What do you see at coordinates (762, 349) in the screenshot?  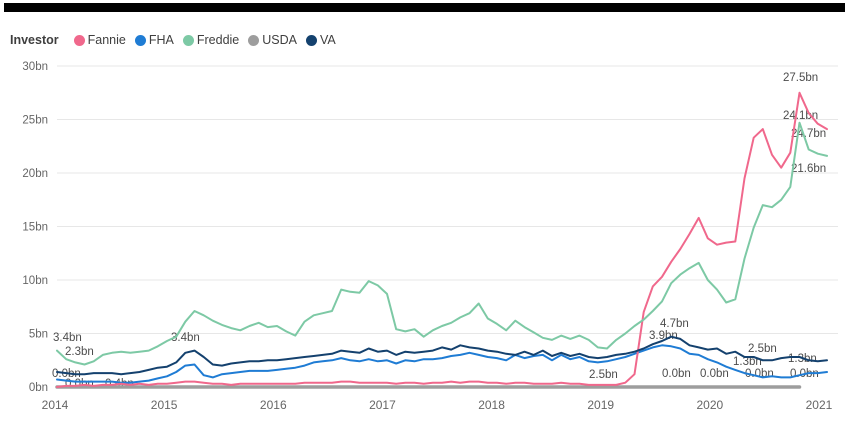 I see `annotation-9-2.5bn: 2.5bn` at bounding box center [762, 349].